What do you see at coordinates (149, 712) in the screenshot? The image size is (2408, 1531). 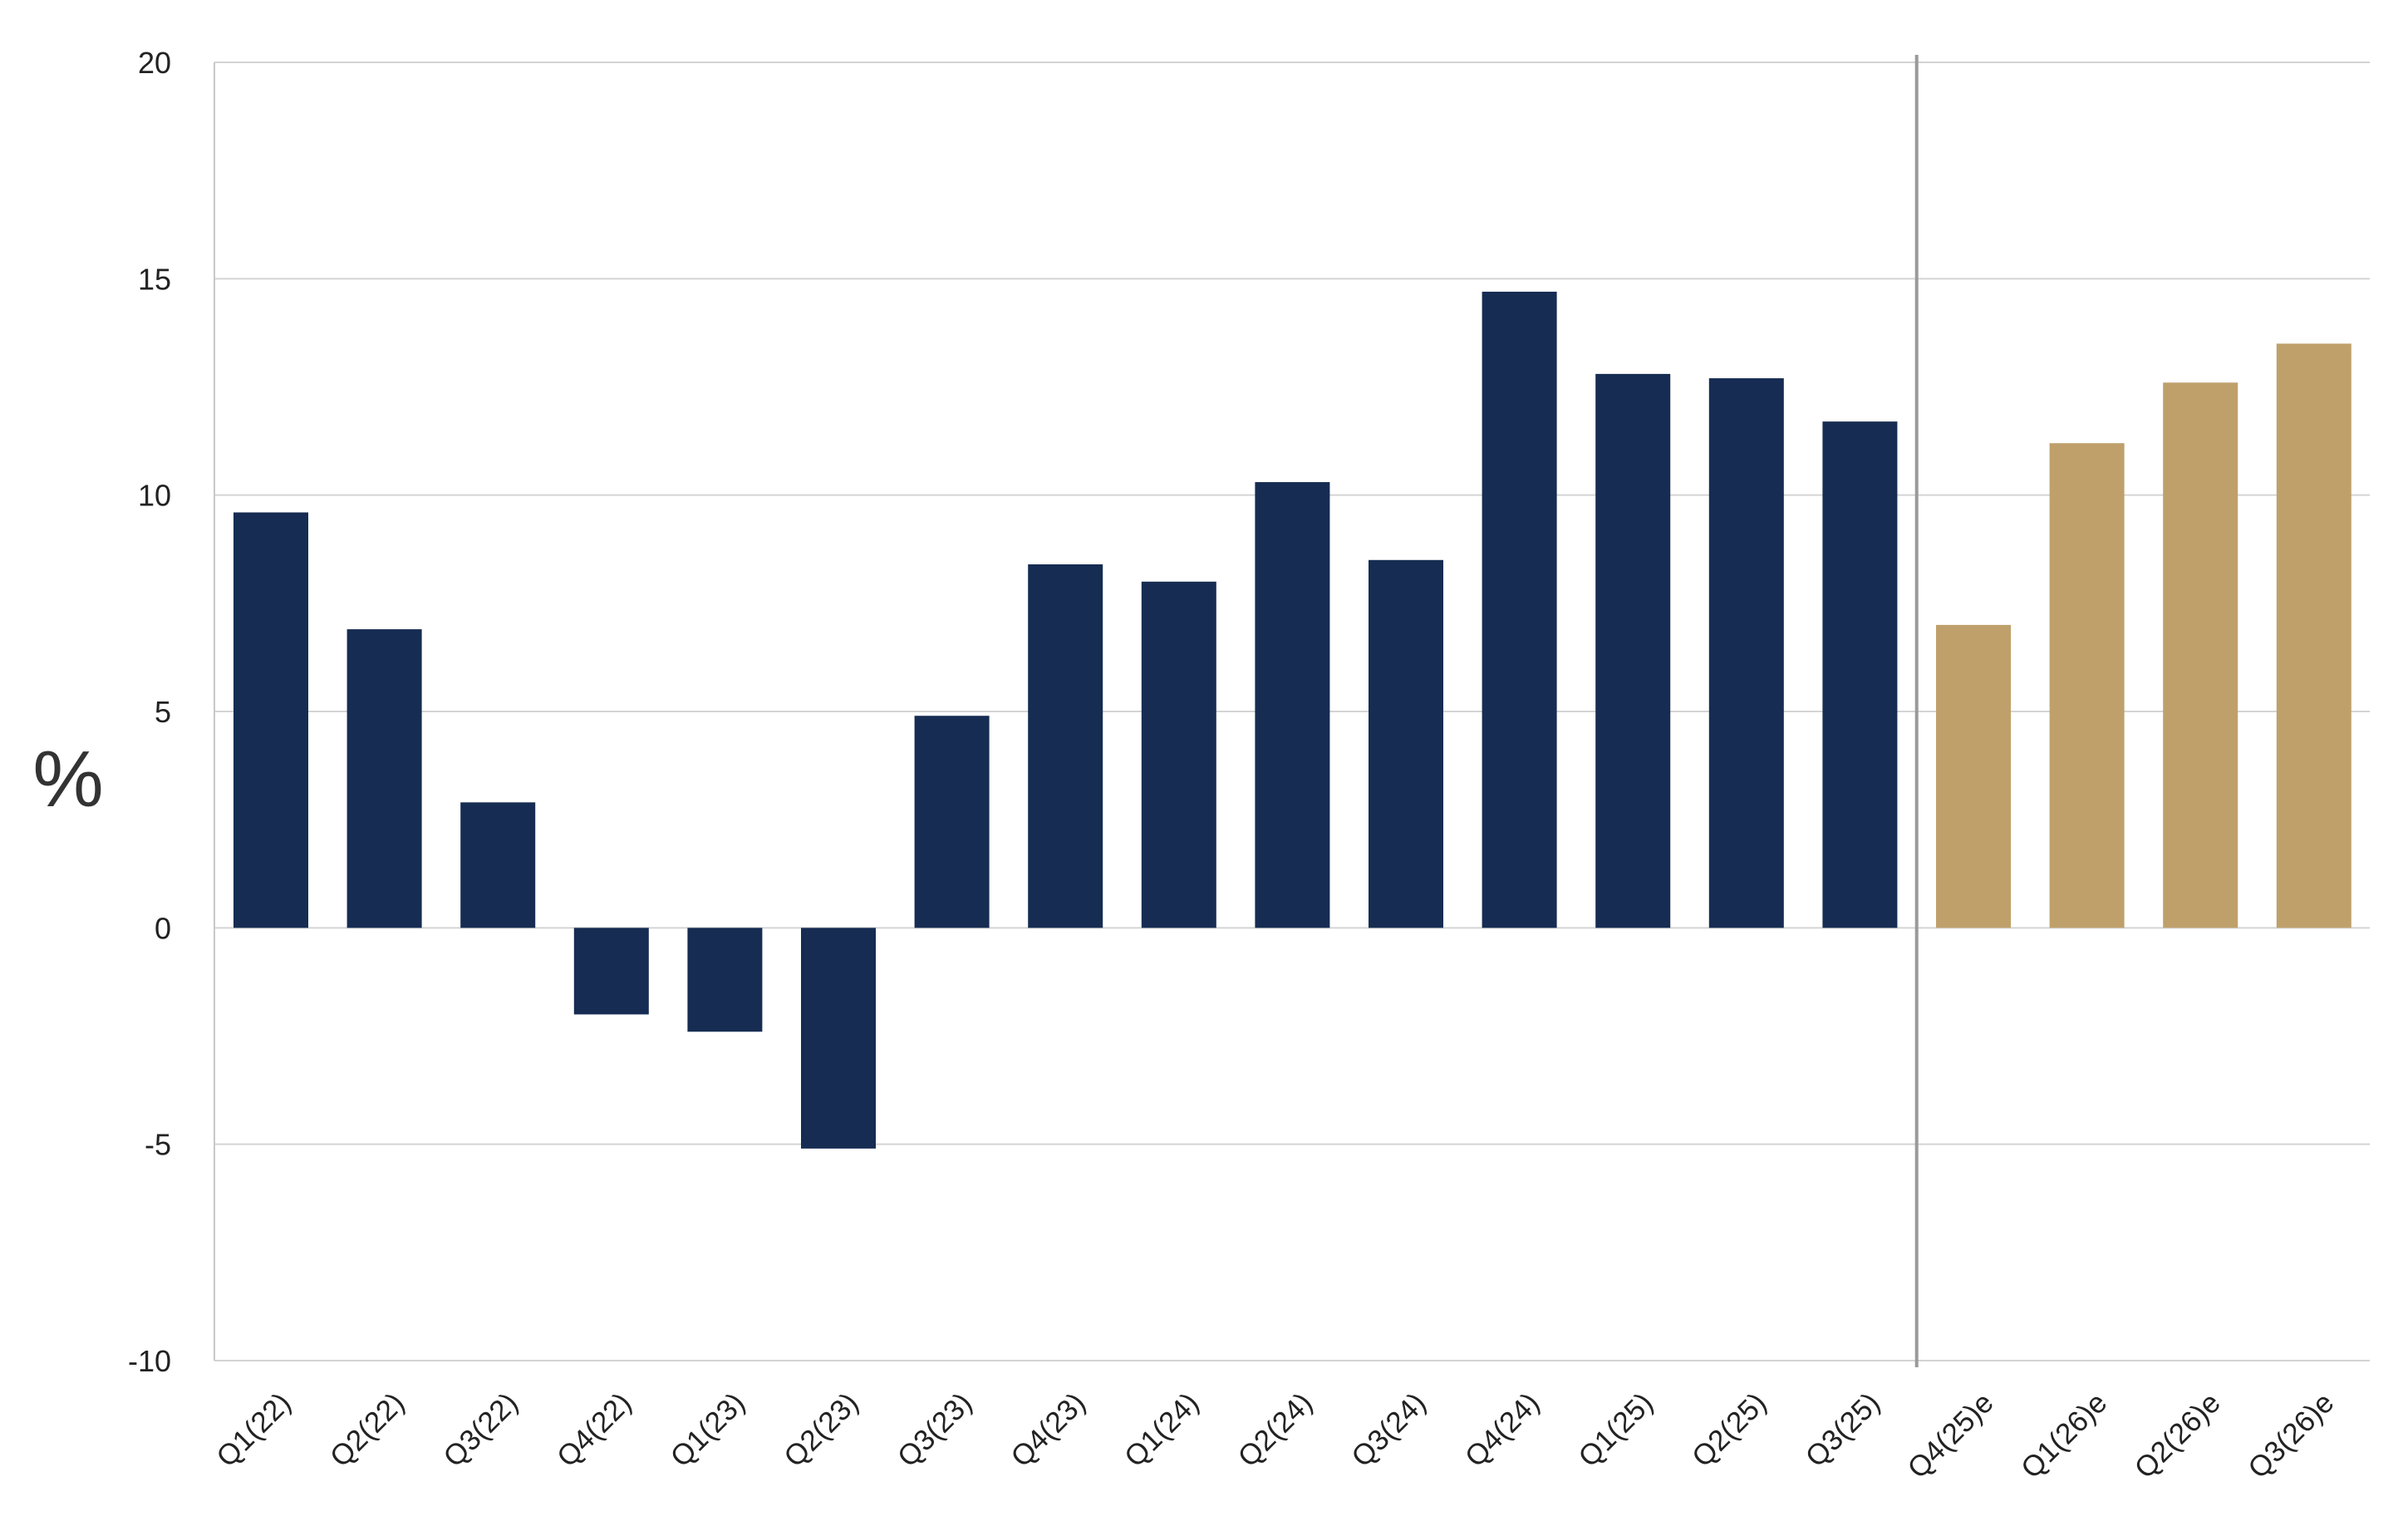 I see `y-tick-labels: -10 -5 0 5 10 15 20` at bounding box center [149, 712].